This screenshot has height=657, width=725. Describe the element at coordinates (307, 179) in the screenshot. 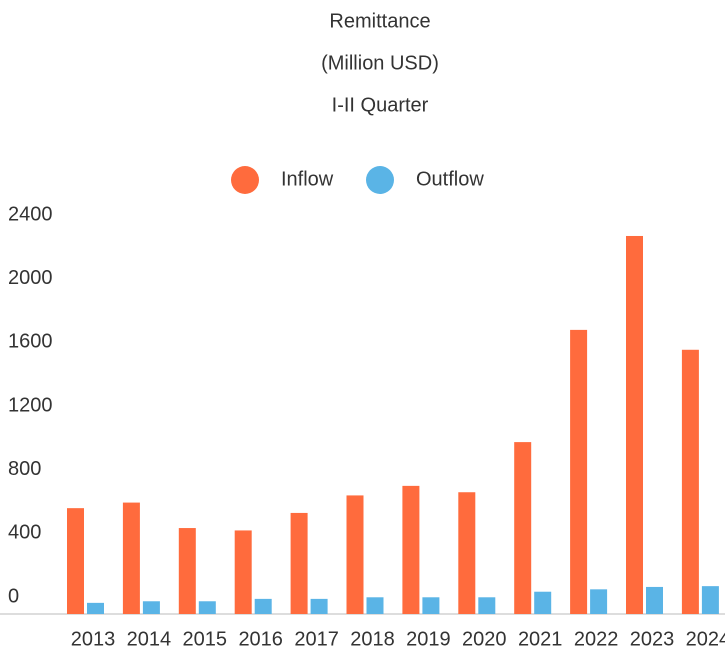

I see `legend-label: Inflow` at that location.